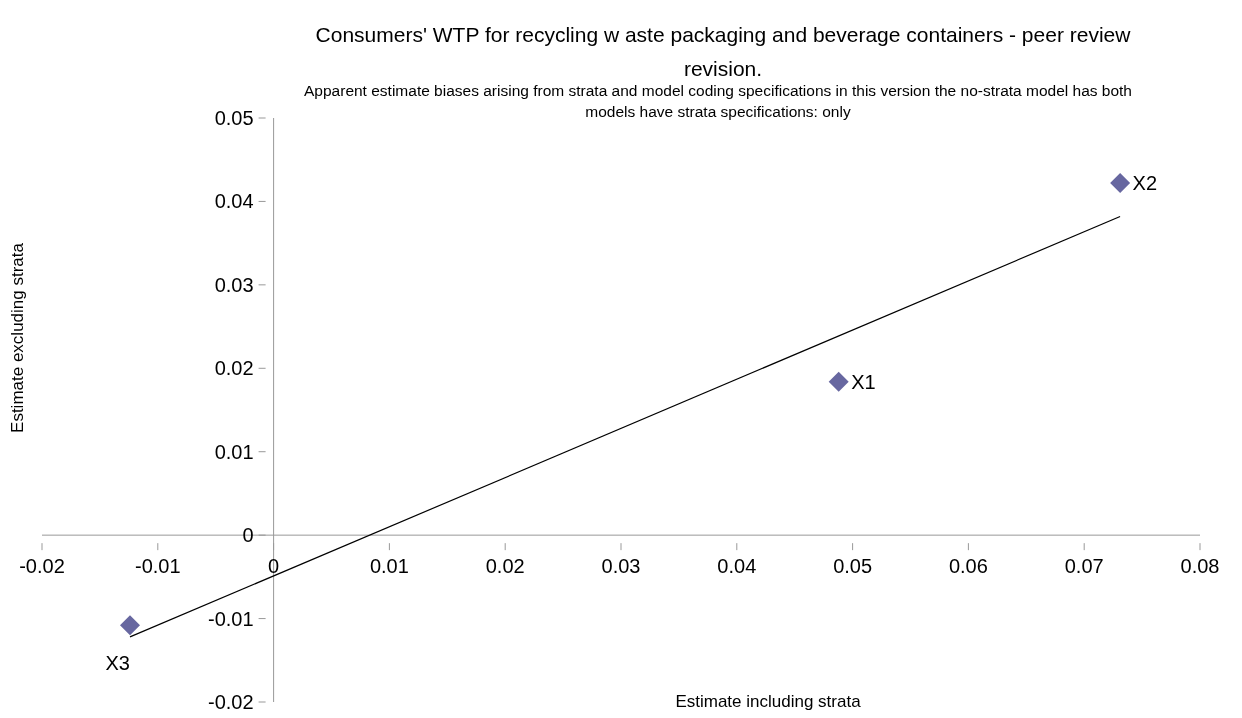 This screenshot has height=718, width=1242. Describe the element at coordinates (274, 566) in the screenshot. I see `x-tick-label: 0` at that location.